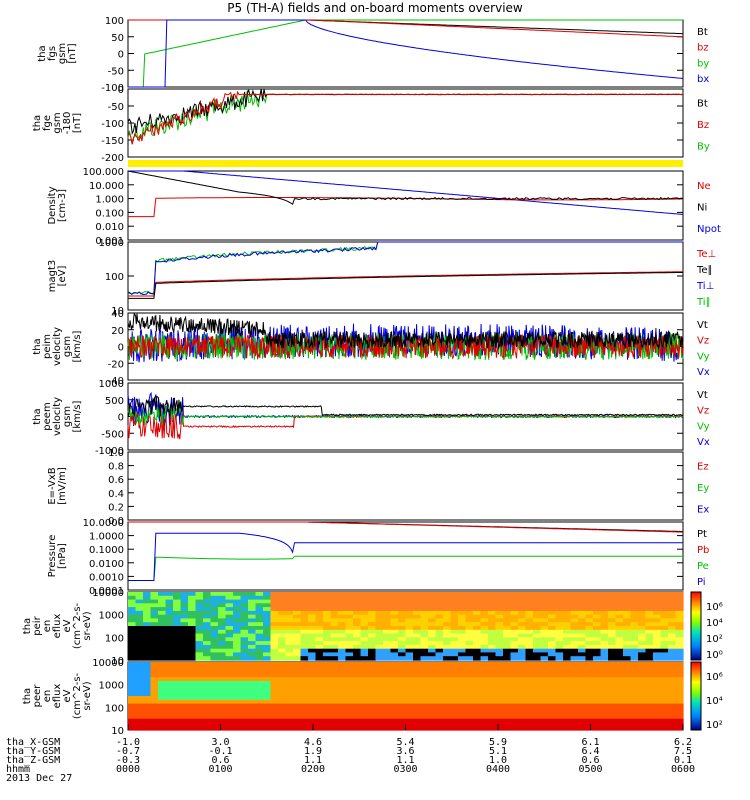 This screenshot has height=800, width=750. I want to click on trace-ne, so click(406, 207).